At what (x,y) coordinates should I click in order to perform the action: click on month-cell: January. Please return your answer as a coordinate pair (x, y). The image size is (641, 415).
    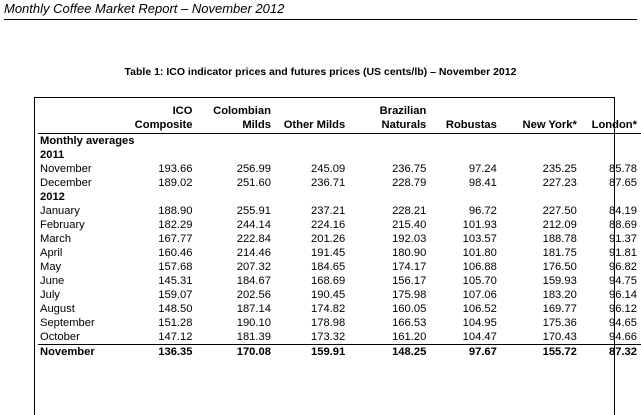
    Looking at the image, I should click on (60, 211).